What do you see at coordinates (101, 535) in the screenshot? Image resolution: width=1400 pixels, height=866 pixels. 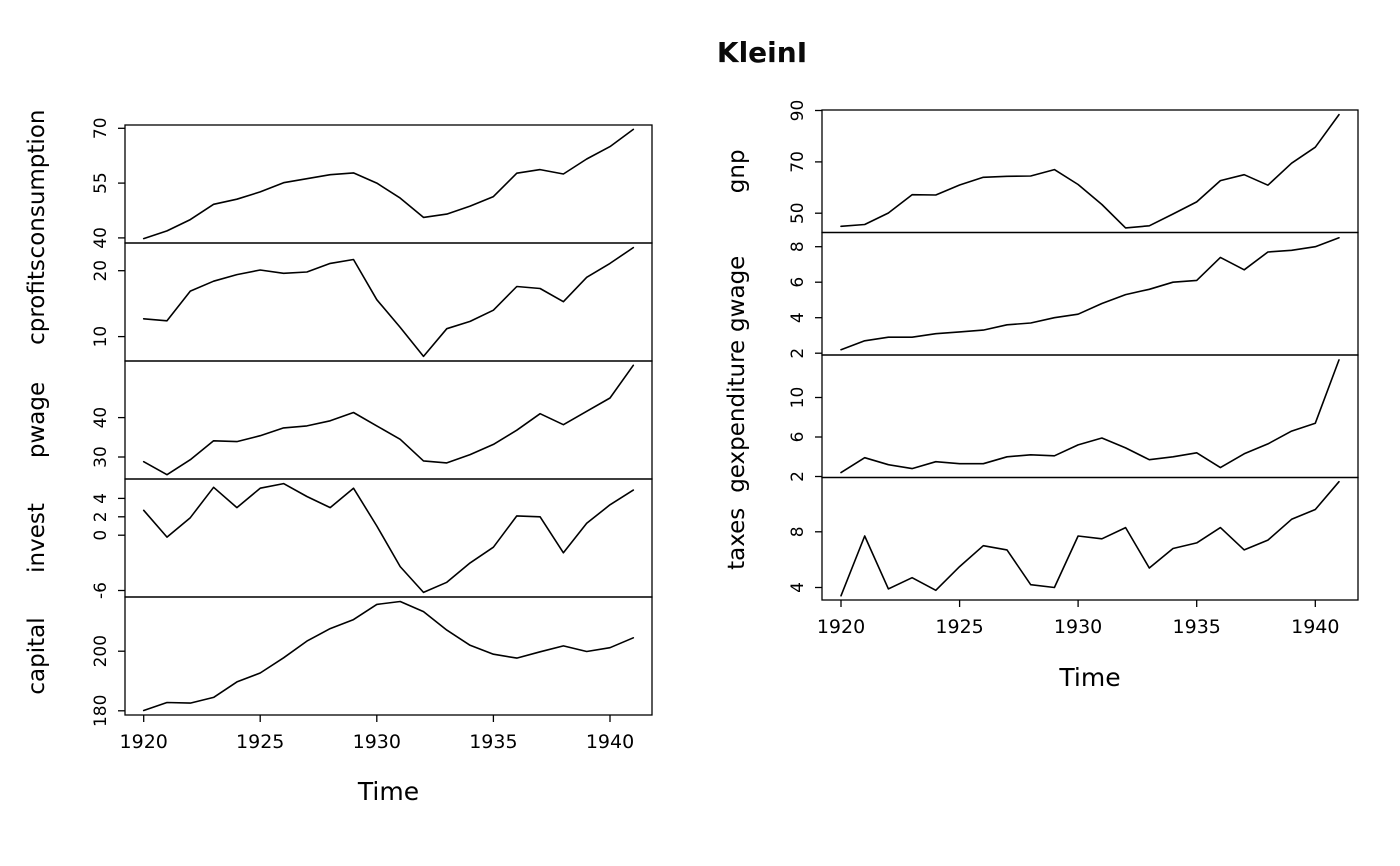 I see `y-tick-label: 0` at bounding box center [101, 535].